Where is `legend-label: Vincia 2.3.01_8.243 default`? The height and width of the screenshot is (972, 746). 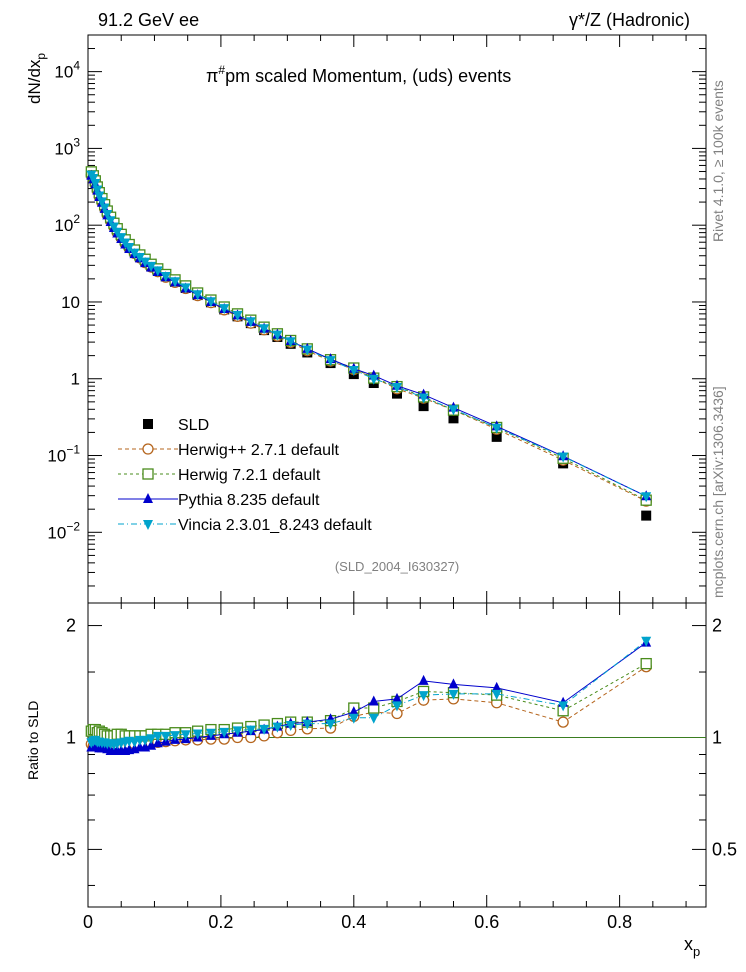 legend-label: Vincia 2.3.01_8.243 default is located at coordinates (275, 525).